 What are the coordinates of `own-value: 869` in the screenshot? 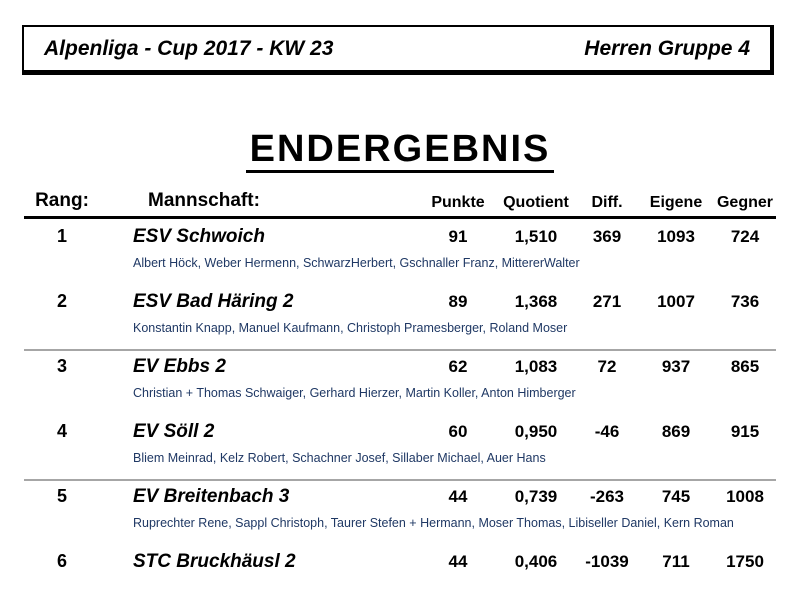 It's located at (676, 431).